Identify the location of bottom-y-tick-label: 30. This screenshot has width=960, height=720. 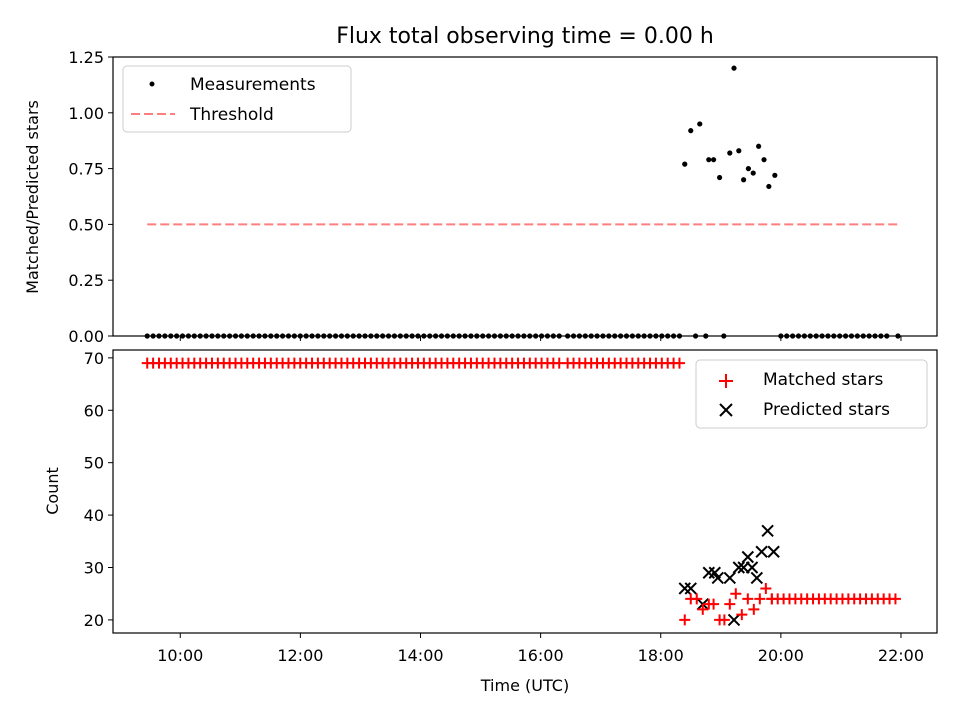
(94, 567).